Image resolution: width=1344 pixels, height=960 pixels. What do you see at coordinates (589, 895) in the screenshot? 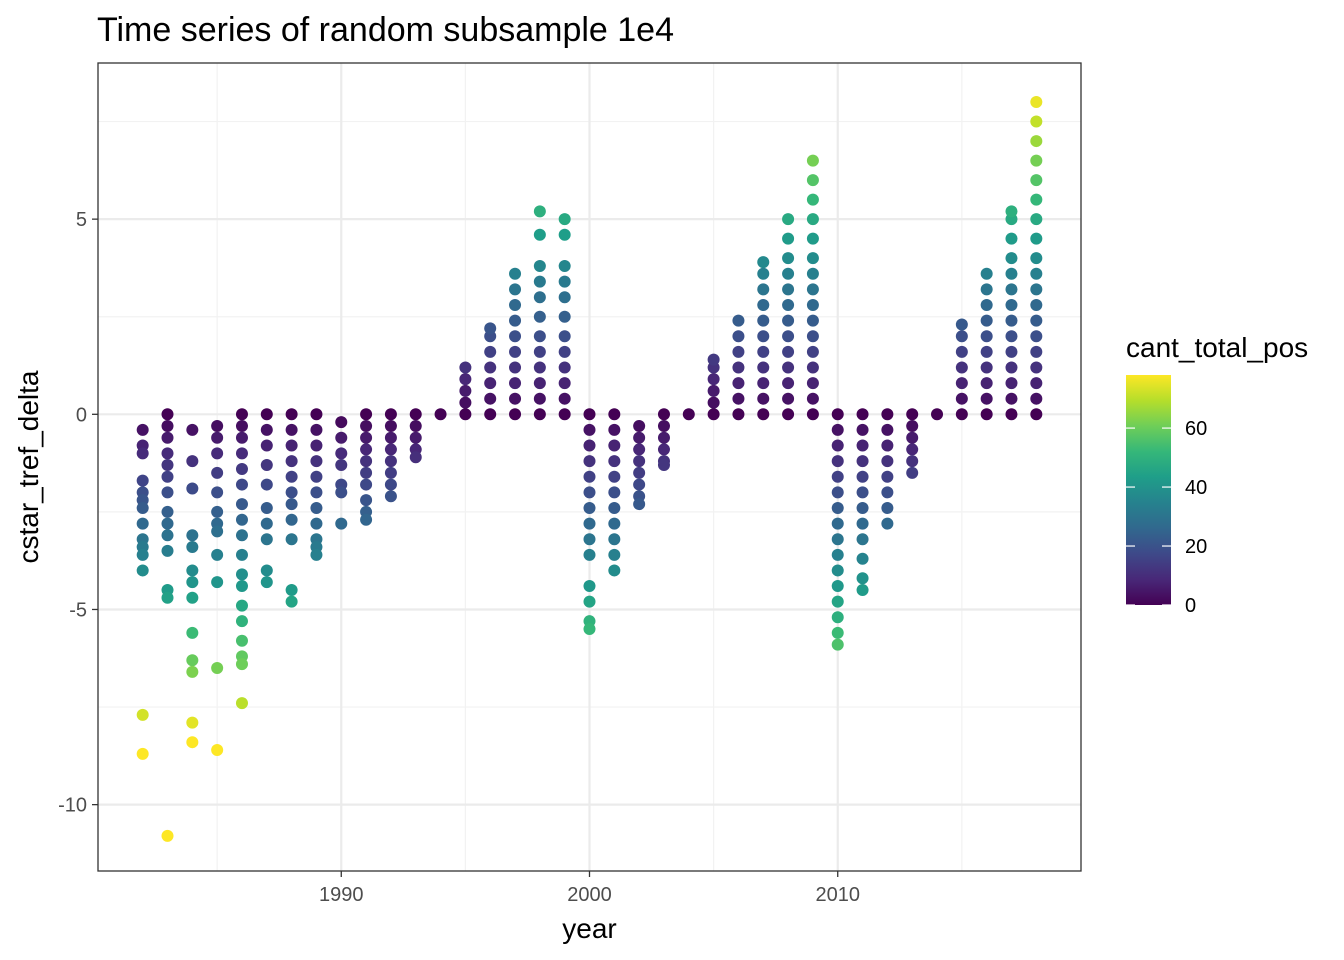
I see `x-tick-label: 2000` at bounding box center [589, 895].